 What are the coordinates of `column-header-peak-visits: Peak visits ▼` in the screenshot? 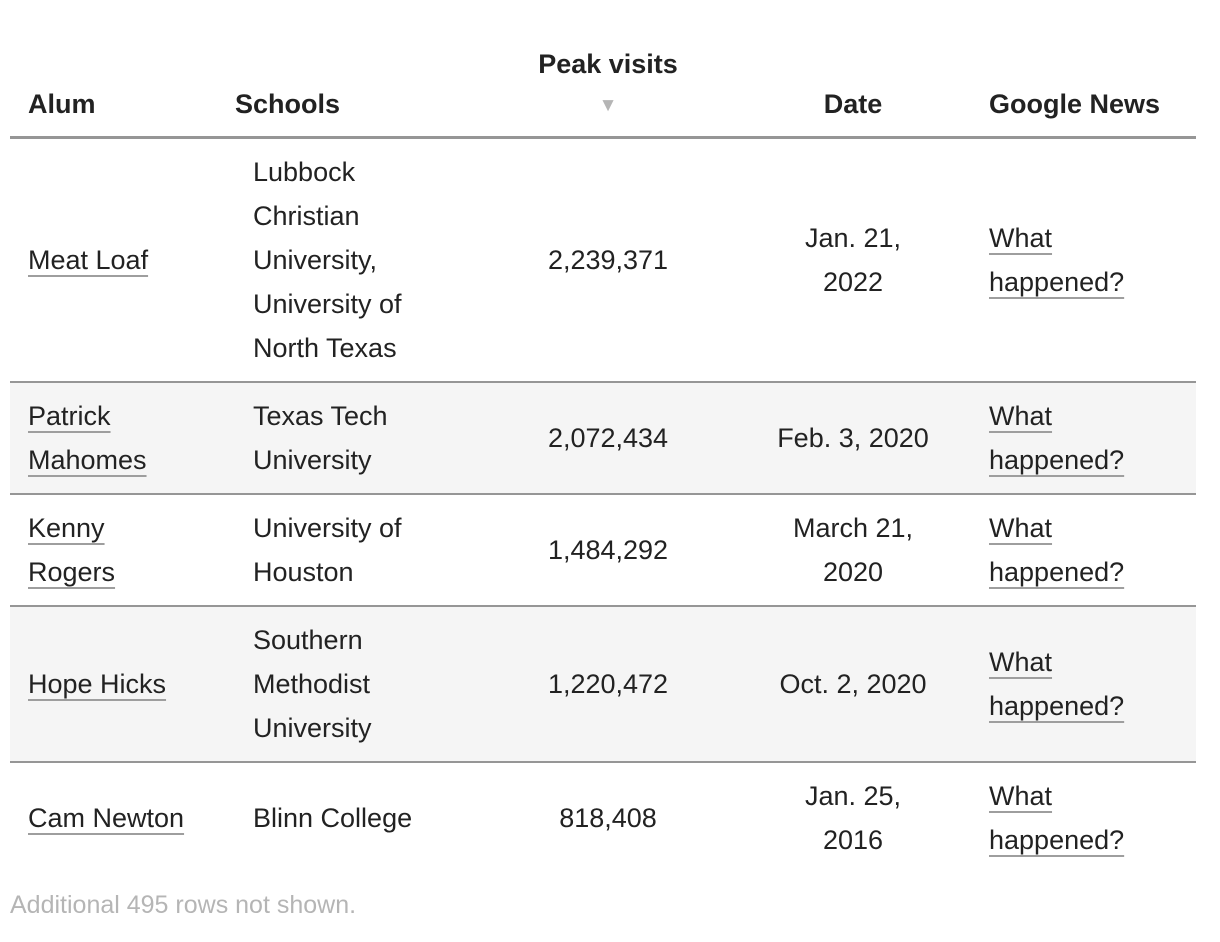 It's located at (608, 90).